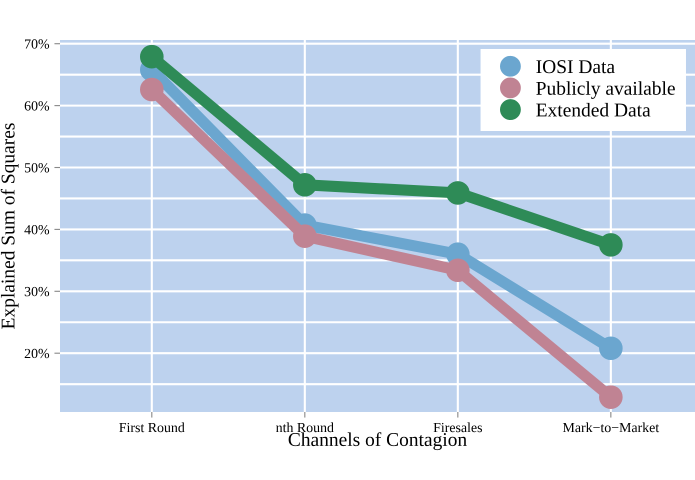 The image size is (695, 480). I want to click on x-axis-title: Channels of Contagion, so click(377, 441).